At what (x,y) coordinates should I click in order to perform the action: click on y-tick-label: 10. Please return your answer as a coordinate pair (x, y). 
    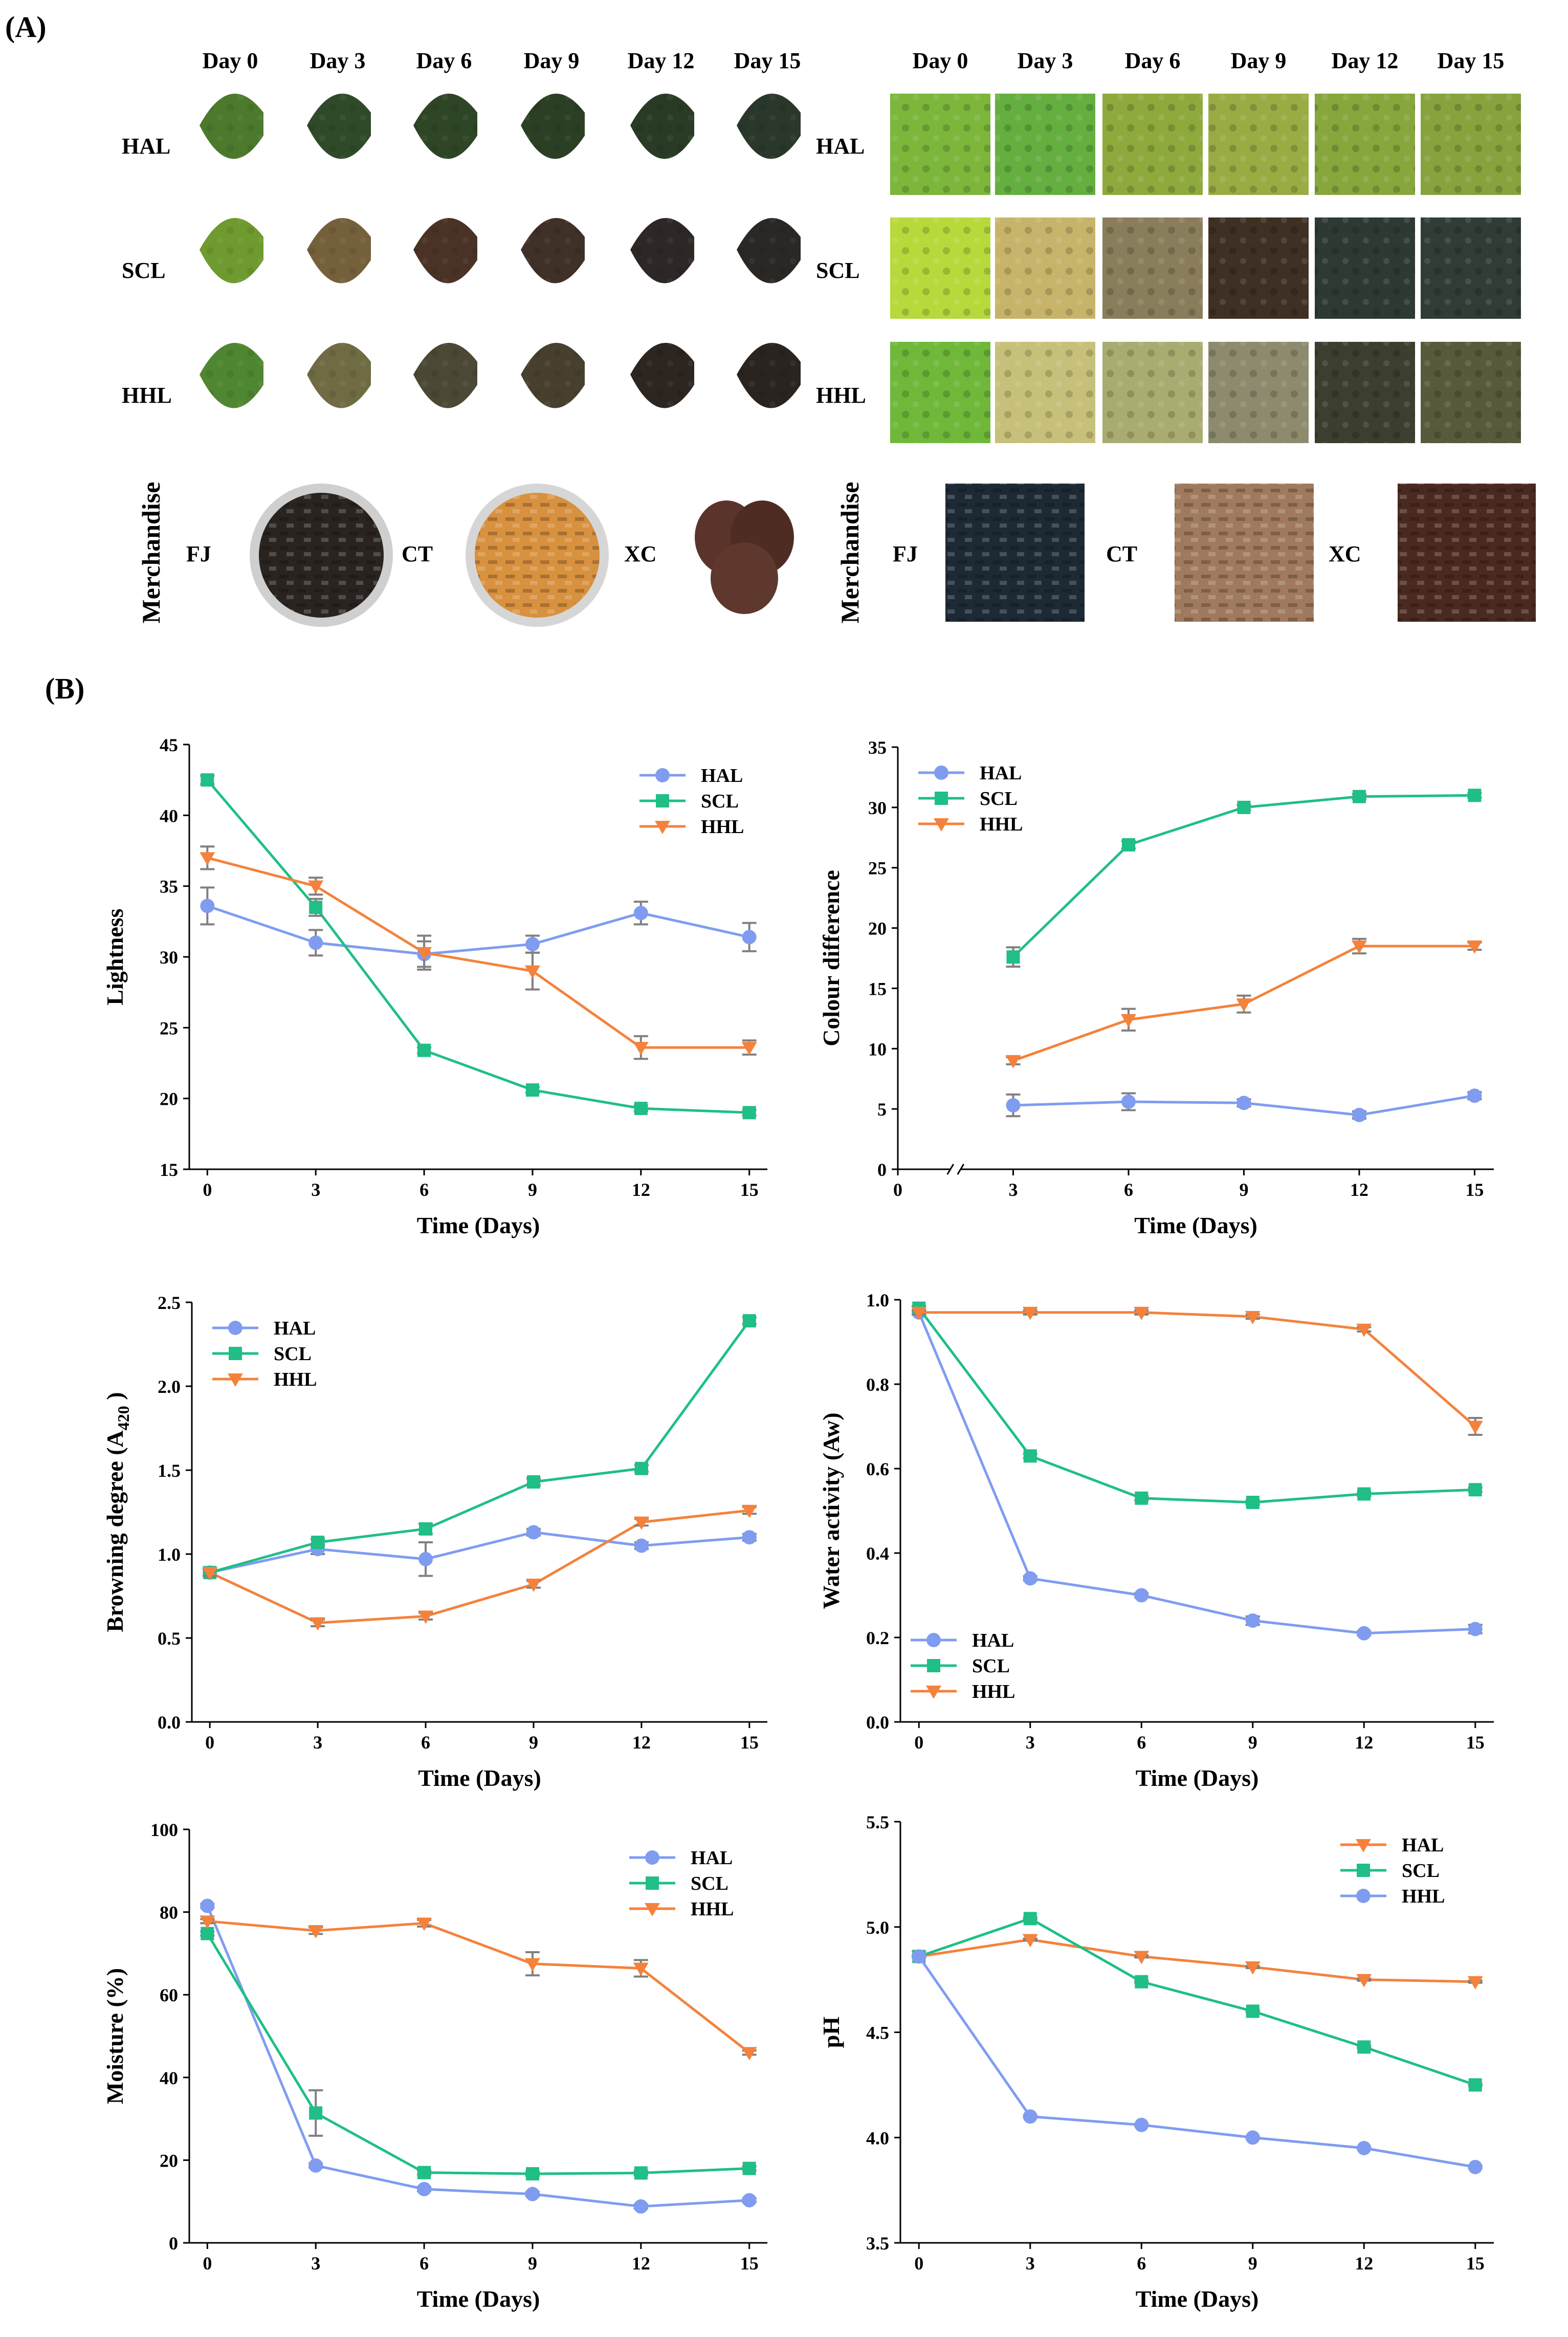
    Looking at the image, I should click on (878, 1049).